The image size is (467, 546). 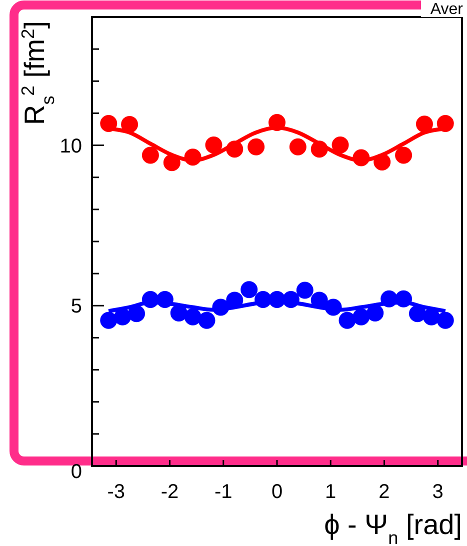 I want to click on x-tick-label: 2, so click(x=384, y=492).